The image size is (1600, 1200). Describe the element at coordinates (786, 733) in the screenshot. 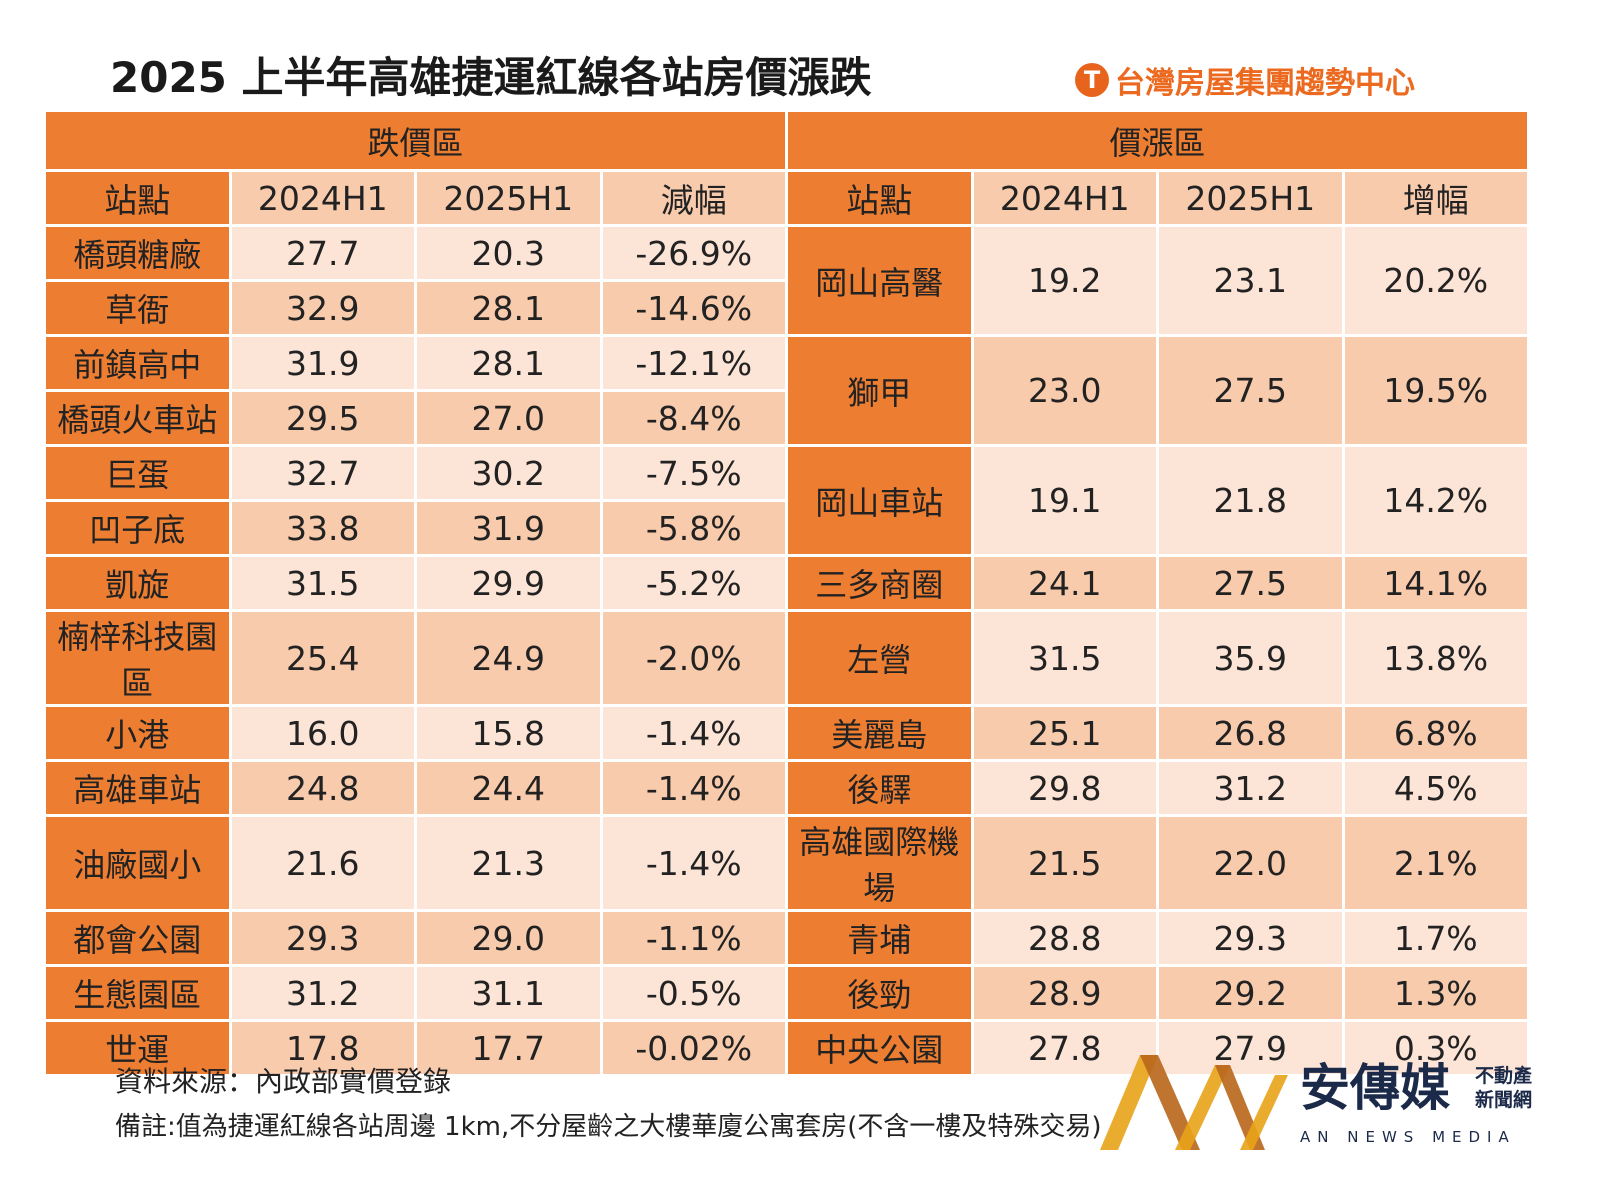

I see `table-row: 小港 16.0 15.8 -1.4% 美麗島 25.1 26.8 6.8%` at that location.